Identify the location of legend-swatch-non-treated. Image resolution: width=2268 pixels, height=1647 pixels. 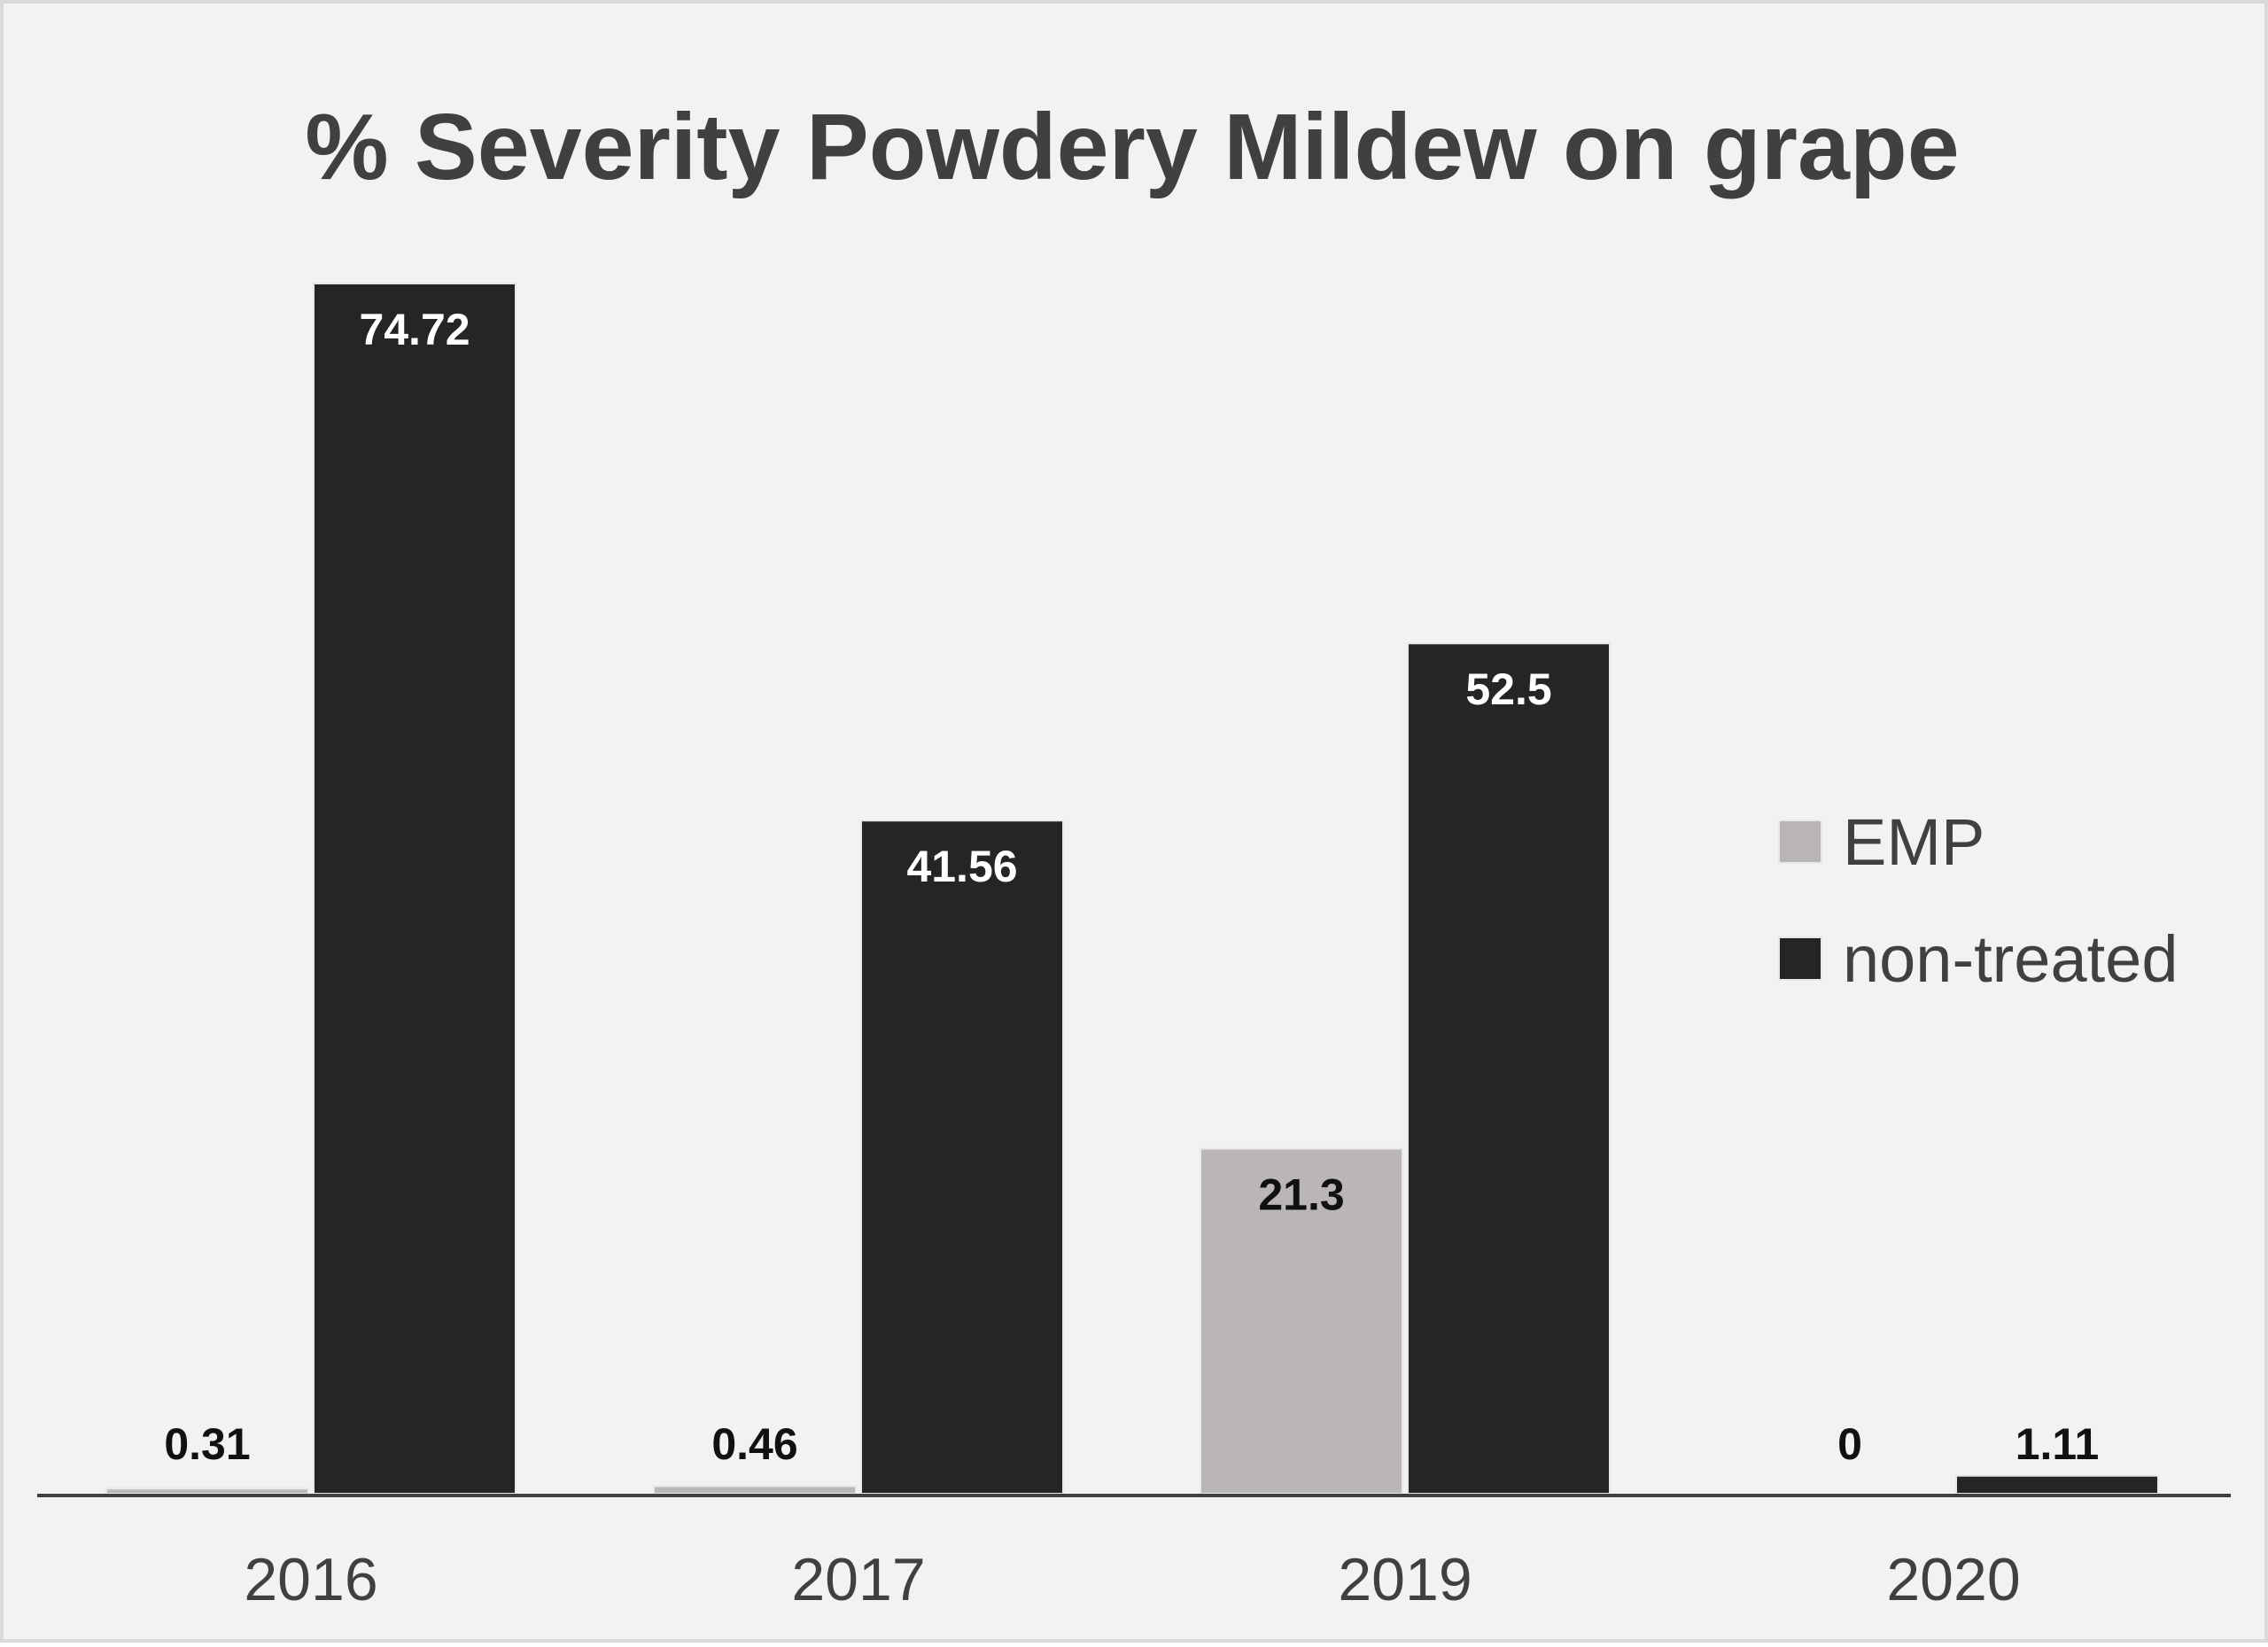
(1800, 958).